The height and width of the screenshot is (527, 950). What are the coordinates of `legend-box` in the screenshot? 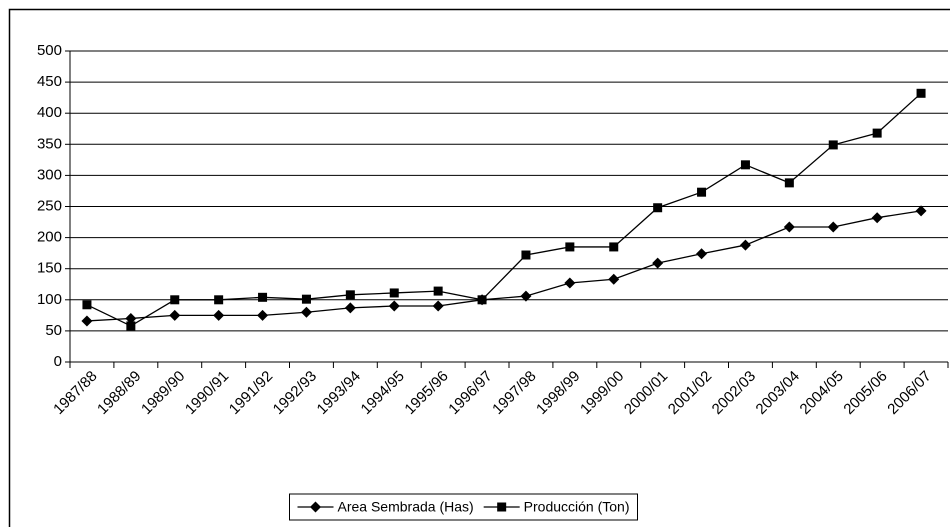 It's located at (463, 507).